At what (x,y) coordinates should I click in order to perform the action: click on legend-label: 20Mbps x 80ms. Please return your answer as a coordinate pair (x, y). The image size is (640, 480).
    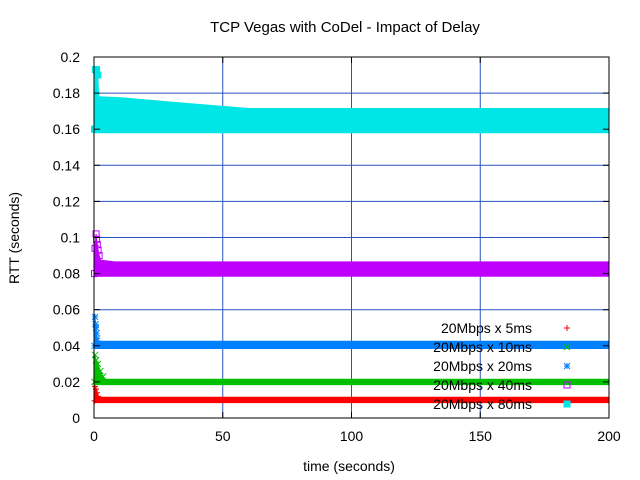
    Looking at the image, I should click on (482, 404).